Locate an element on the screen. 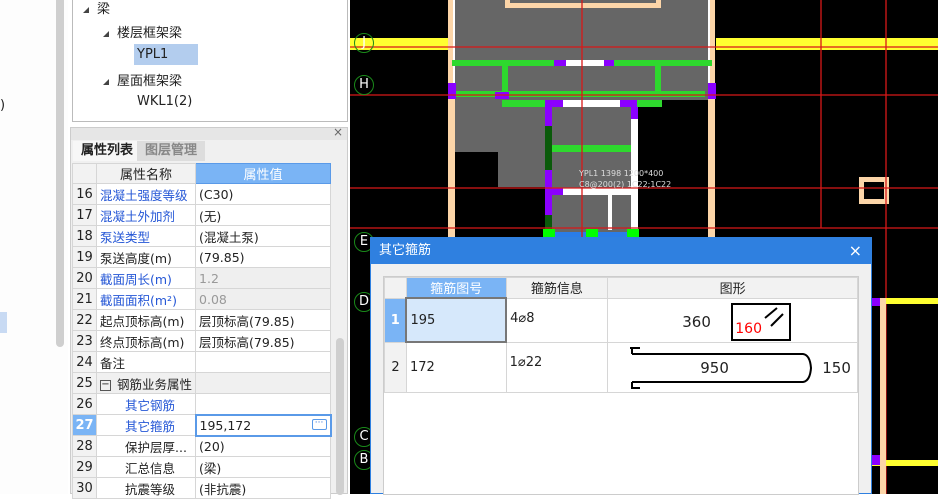 This screenshot has width=938, height=499. other-stirrups-input: 195,172 ··· is located at coordinates (263, 425).